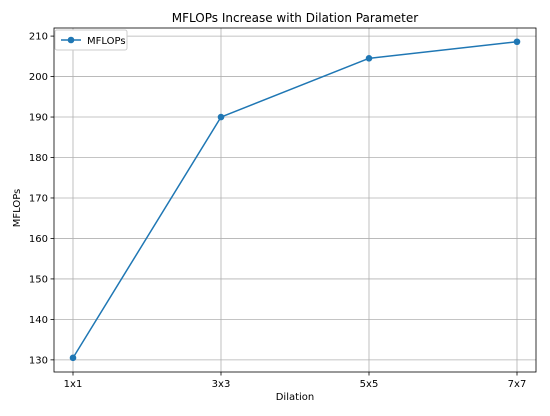  What do you see at coordinates (73, 384) in the screenshot?
I see `x-tick-label: 1x1` at bounding box center [73, 384].